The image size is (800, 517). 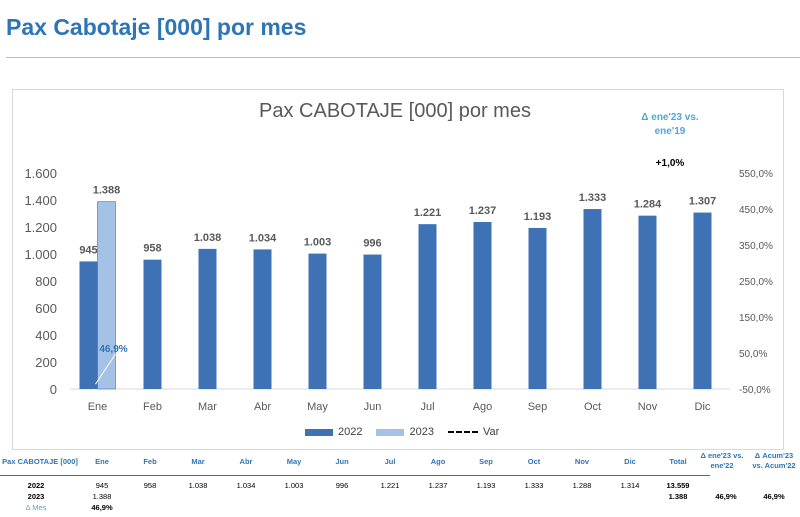 What do you see at coordinates (350, 432) in the screenshot?
I see `legend-label-2022: 2022` at bounding box center [350, 432].